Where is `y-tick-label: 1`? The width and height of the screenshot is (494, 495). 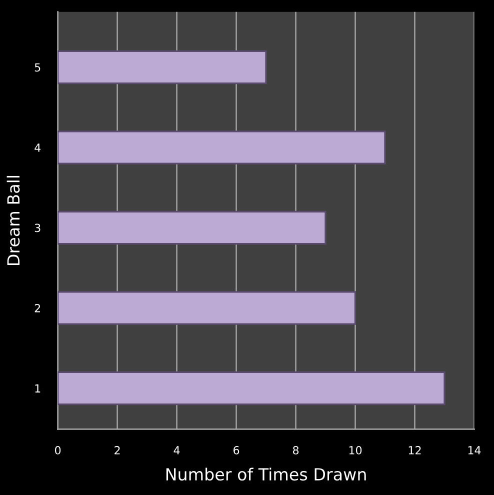 y-tick-label: 1 is located at coordinates (37, 388).